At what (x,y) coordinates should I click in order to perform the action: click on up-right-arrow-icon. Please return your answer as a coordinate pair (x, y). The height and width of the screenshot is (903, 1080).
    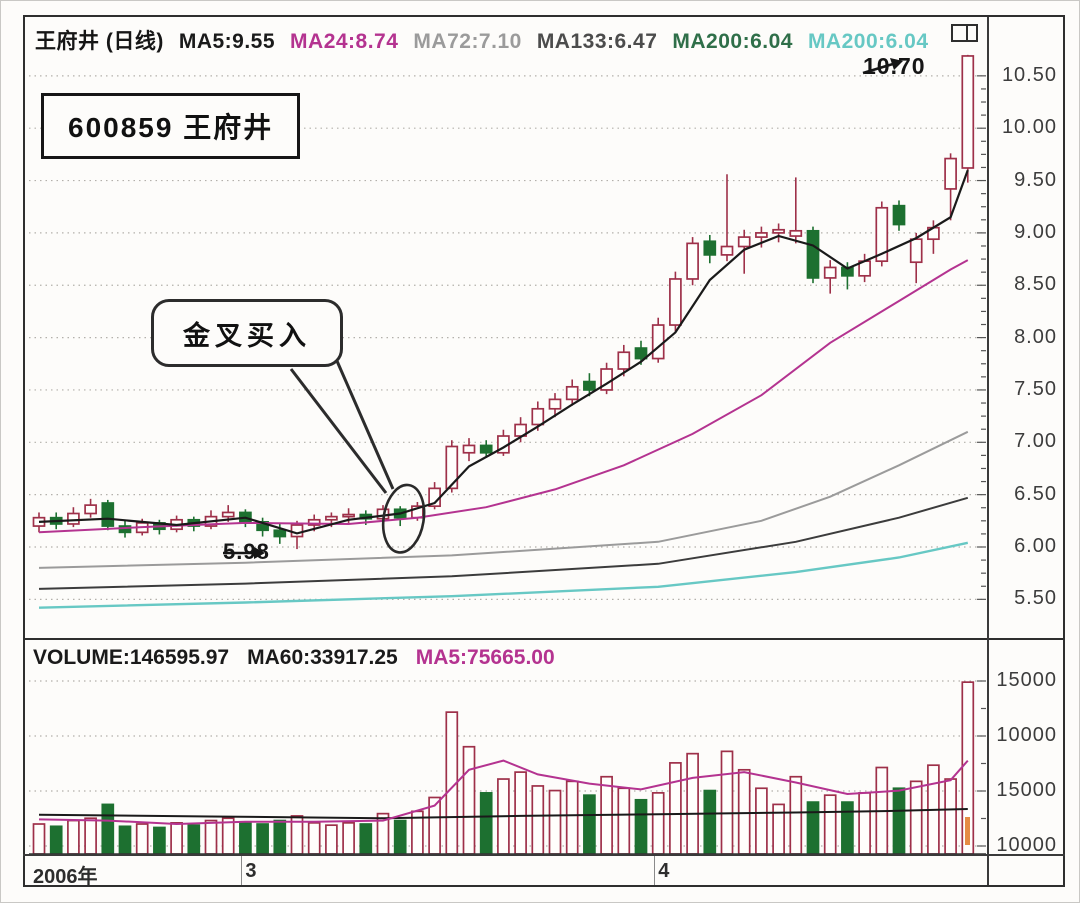
    Looking at the image, I should click on (882, 65).